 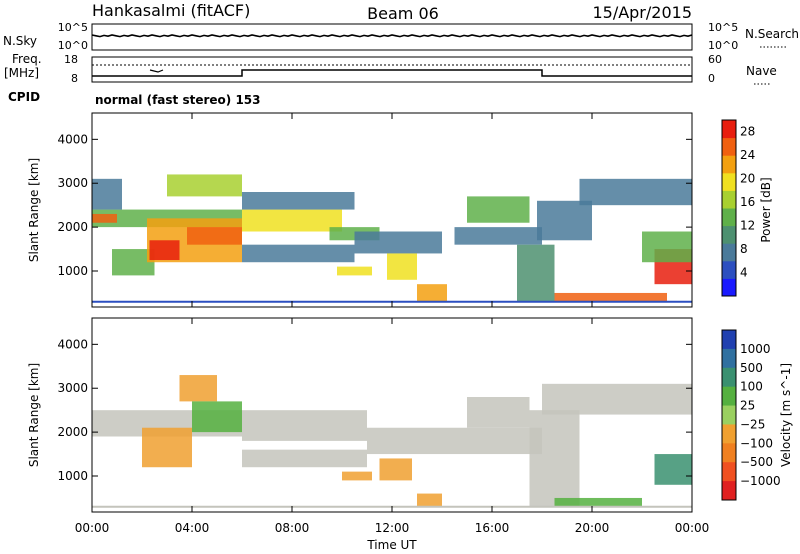 What do you see at coordinates (755, 349) in the screenshot?
I see `velocity-colorbar-tick: 1000` at bounding box center [755, 349].